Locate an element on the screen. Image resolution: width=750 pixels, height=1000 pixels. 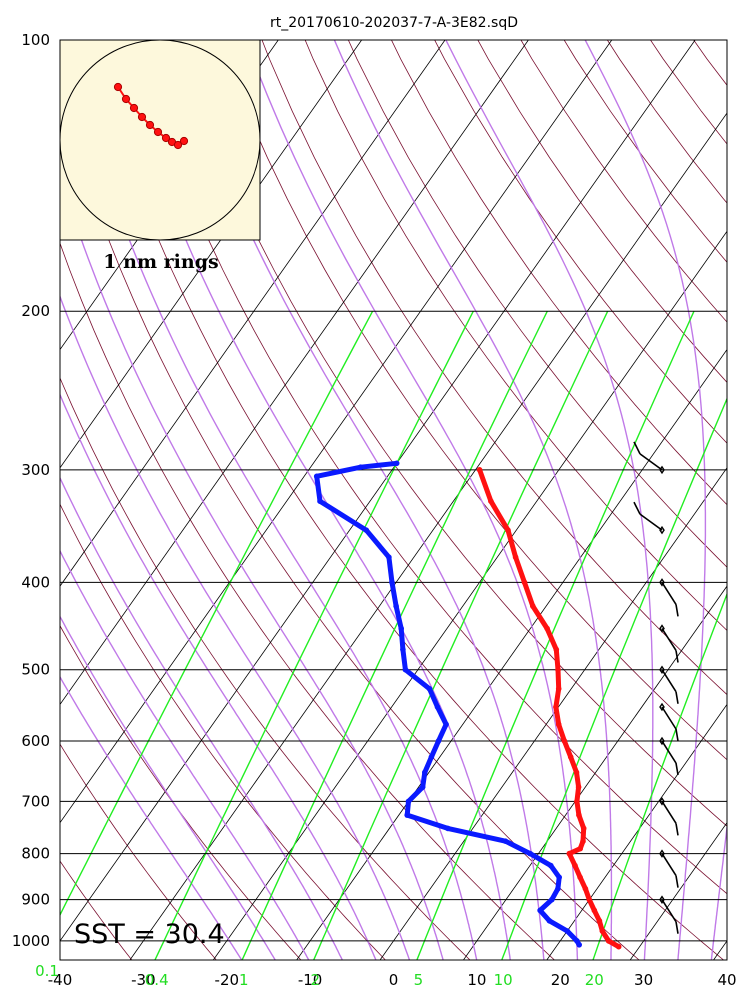
pressure-tick-label: 1000 is located at coordinates (31, 941).